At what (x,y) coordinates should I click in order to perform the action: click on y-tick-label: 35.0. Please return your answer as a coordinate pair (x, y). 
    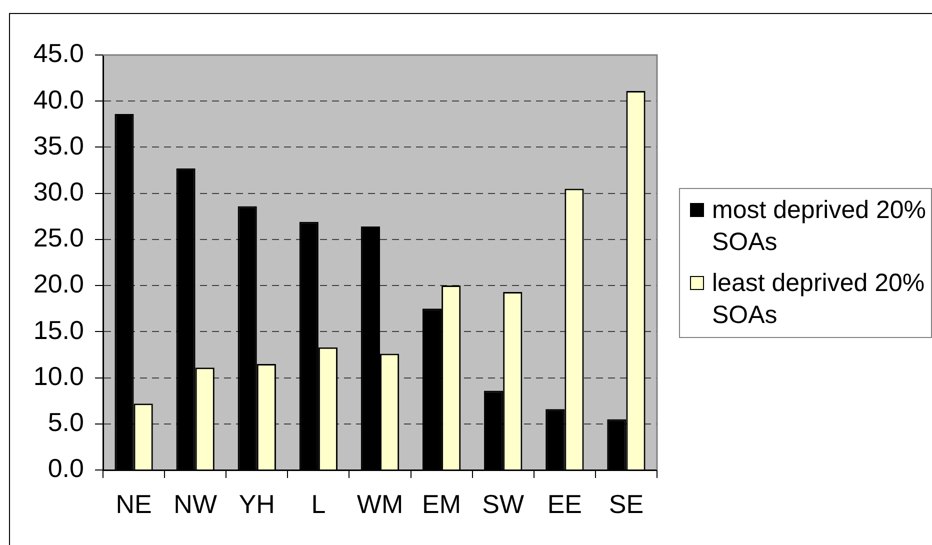
    Looking at the image, I should click on (58, 145).